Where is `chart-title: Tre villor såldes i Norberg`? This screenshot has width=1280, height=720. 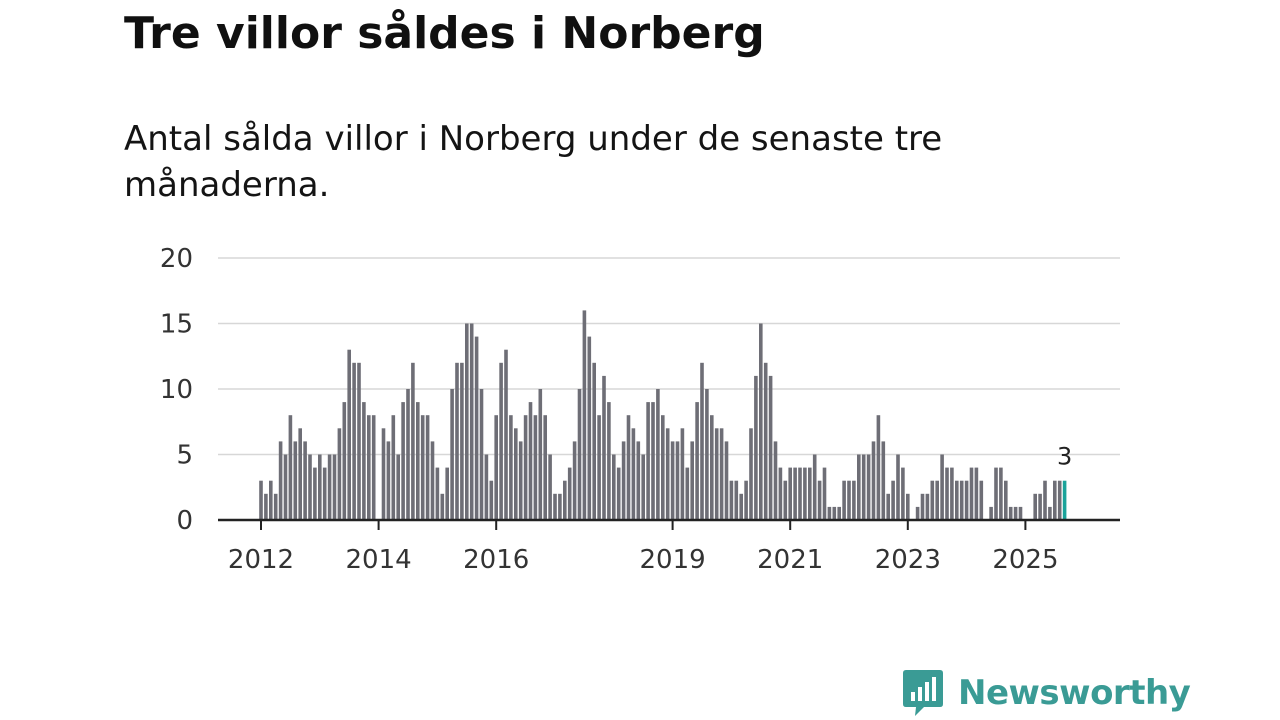
chart-title: Tre villor såldes i Norberg is located at coordinates (444, 33).